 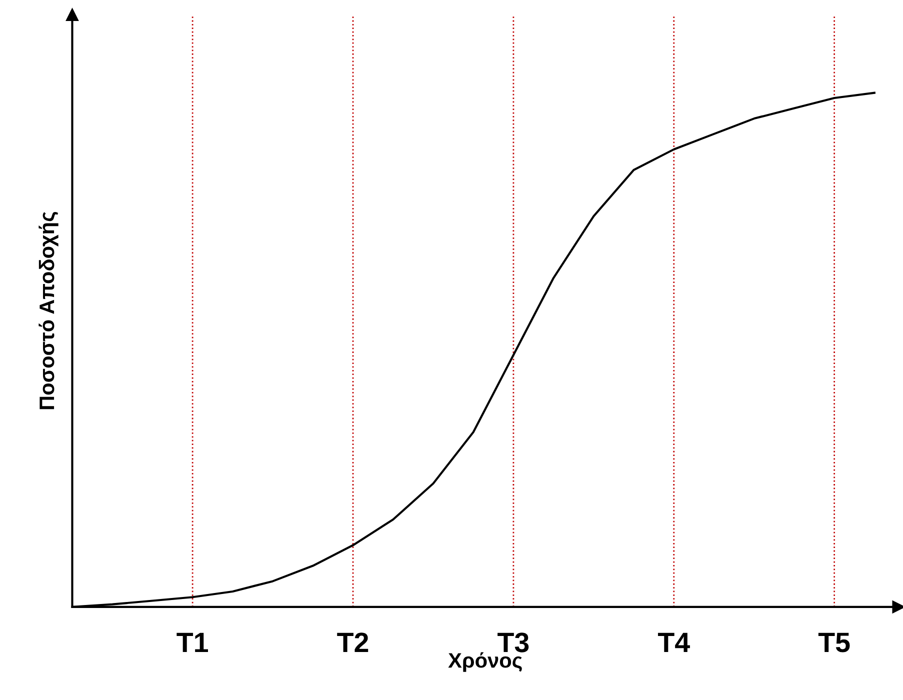 What do you see at coordinates (485, 662) in the screenshot?
I see `x-axis-title: Χρόνος` at bounding box center [485, 662].